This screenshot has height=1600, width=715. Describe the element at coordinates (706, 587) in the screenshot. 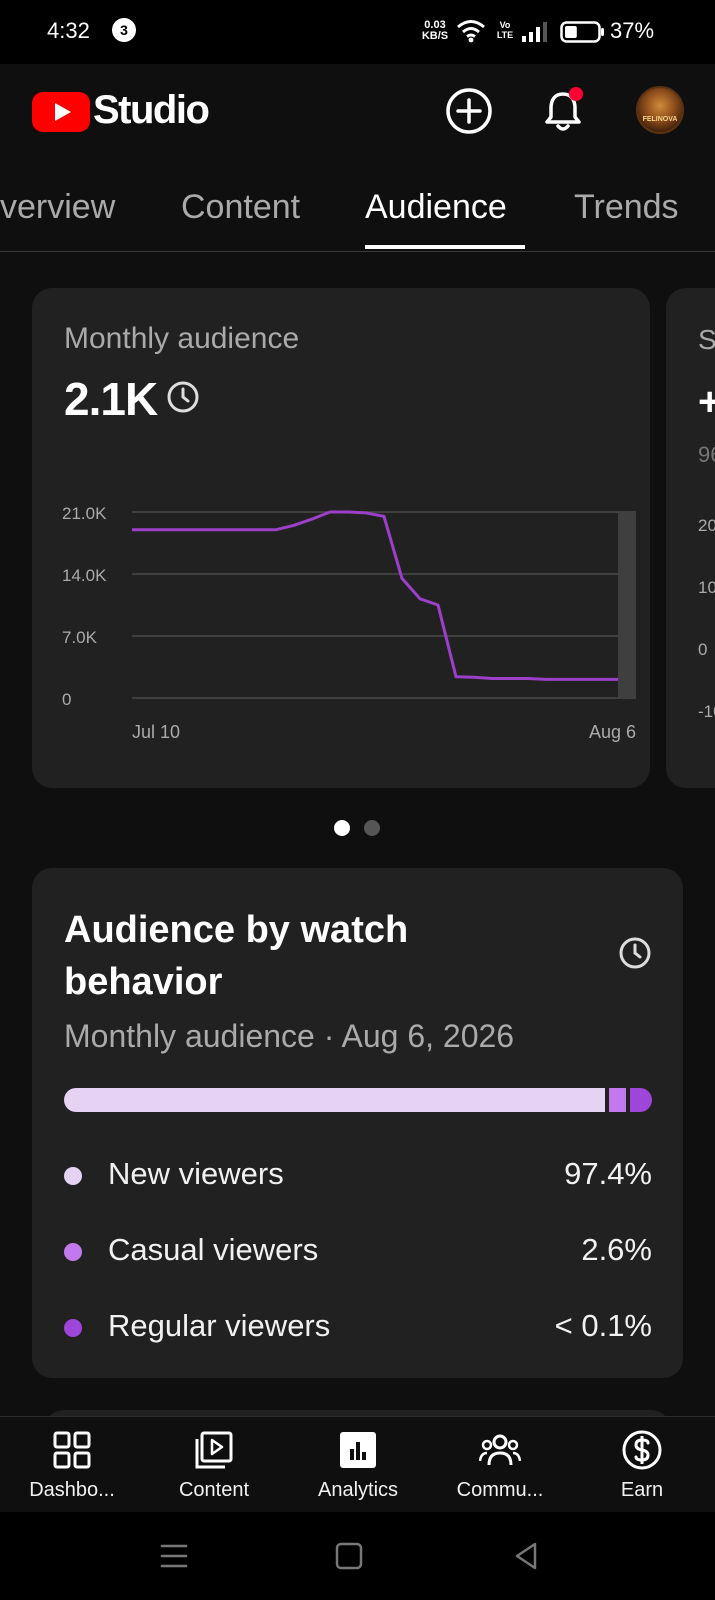

I see `peek-tick-label: 10` at that location.